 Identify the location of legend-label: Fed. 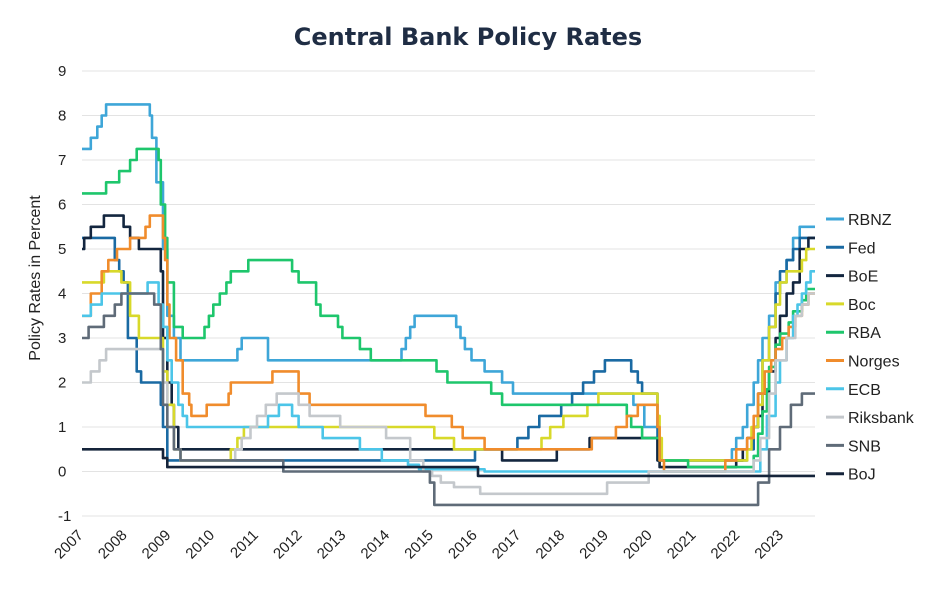
(862, 248).